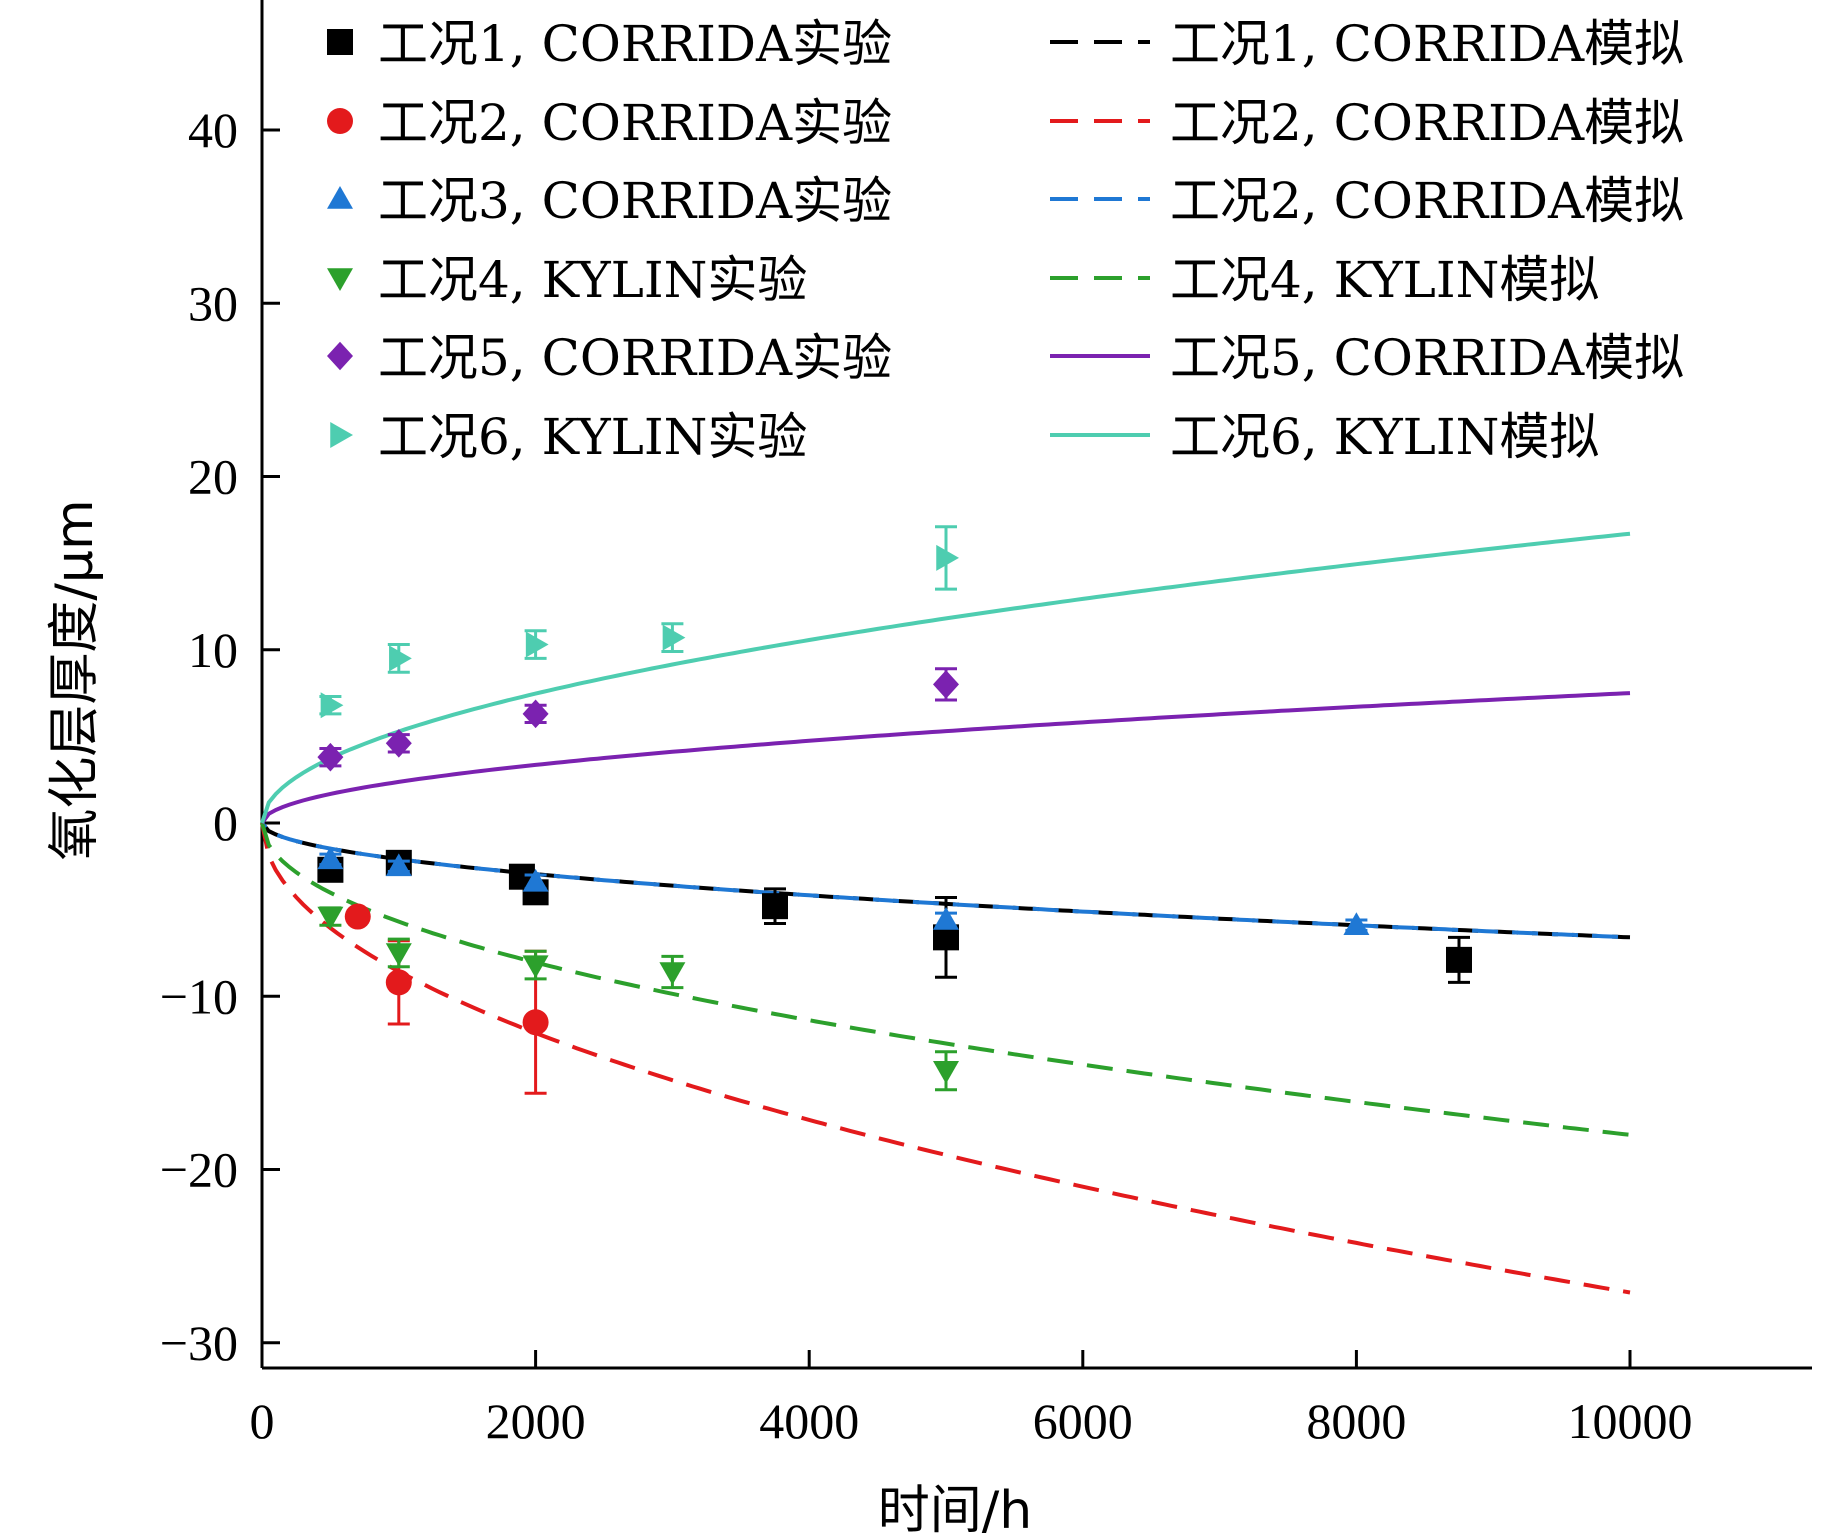  What do you see at coordinates (592, 280) in the screenshot?
I see `legend-label: 工况4, KYLIN实验` at bounding box center [592, 280].